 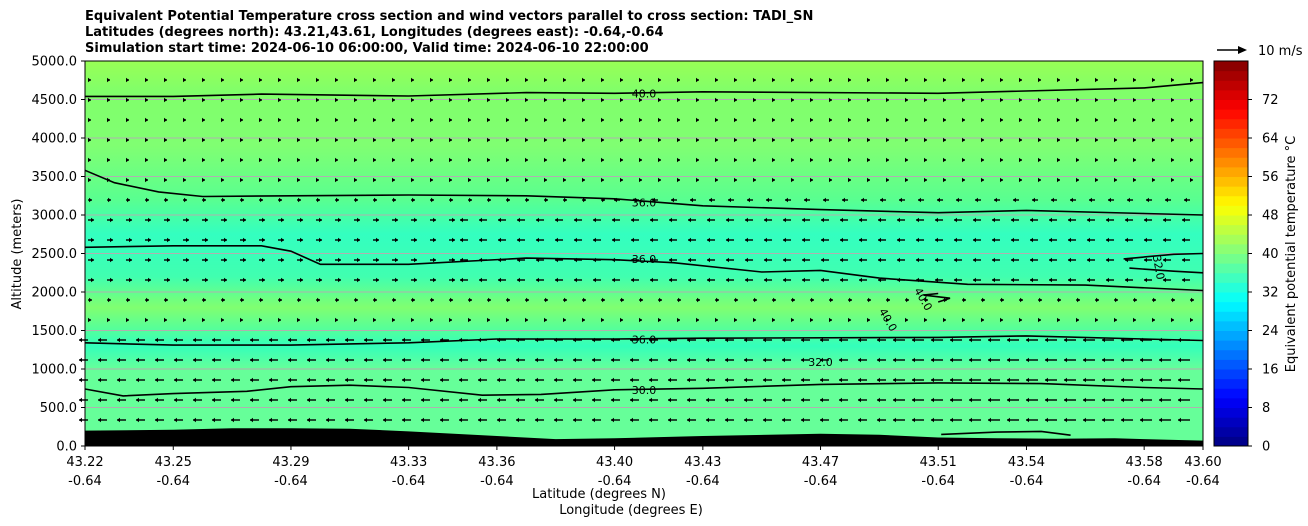 What do you see at coordinates (55, 254) in the screenshot?
I see `y-tick-label: 2500.0` at bounding box center [55, 254].